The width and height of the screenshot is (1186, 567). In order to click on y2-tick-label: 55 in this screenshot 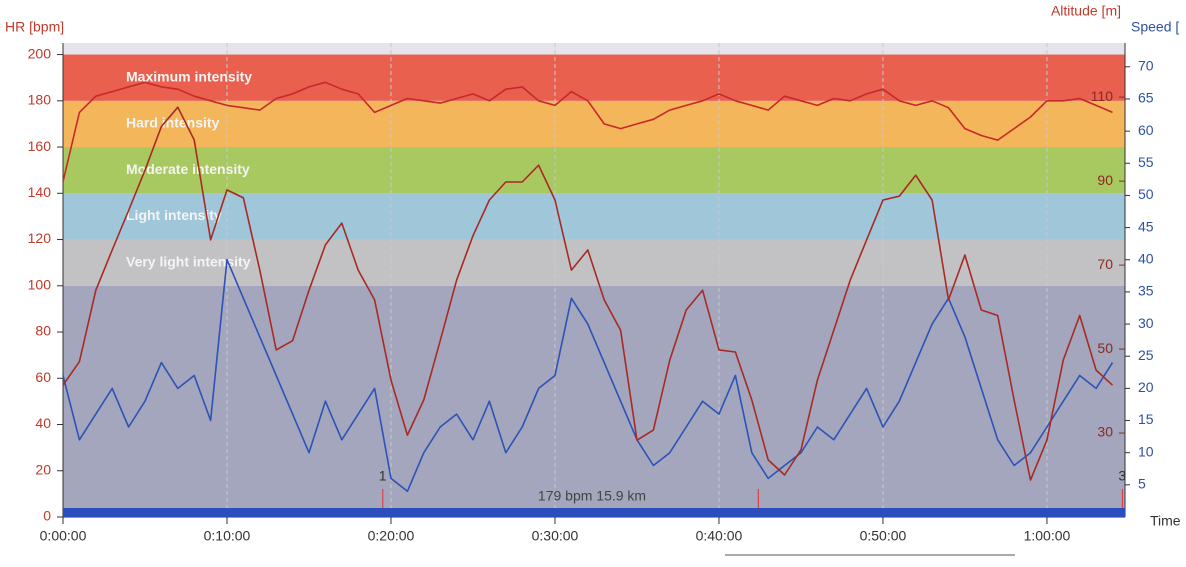, I will do `click(1146, 162)`.